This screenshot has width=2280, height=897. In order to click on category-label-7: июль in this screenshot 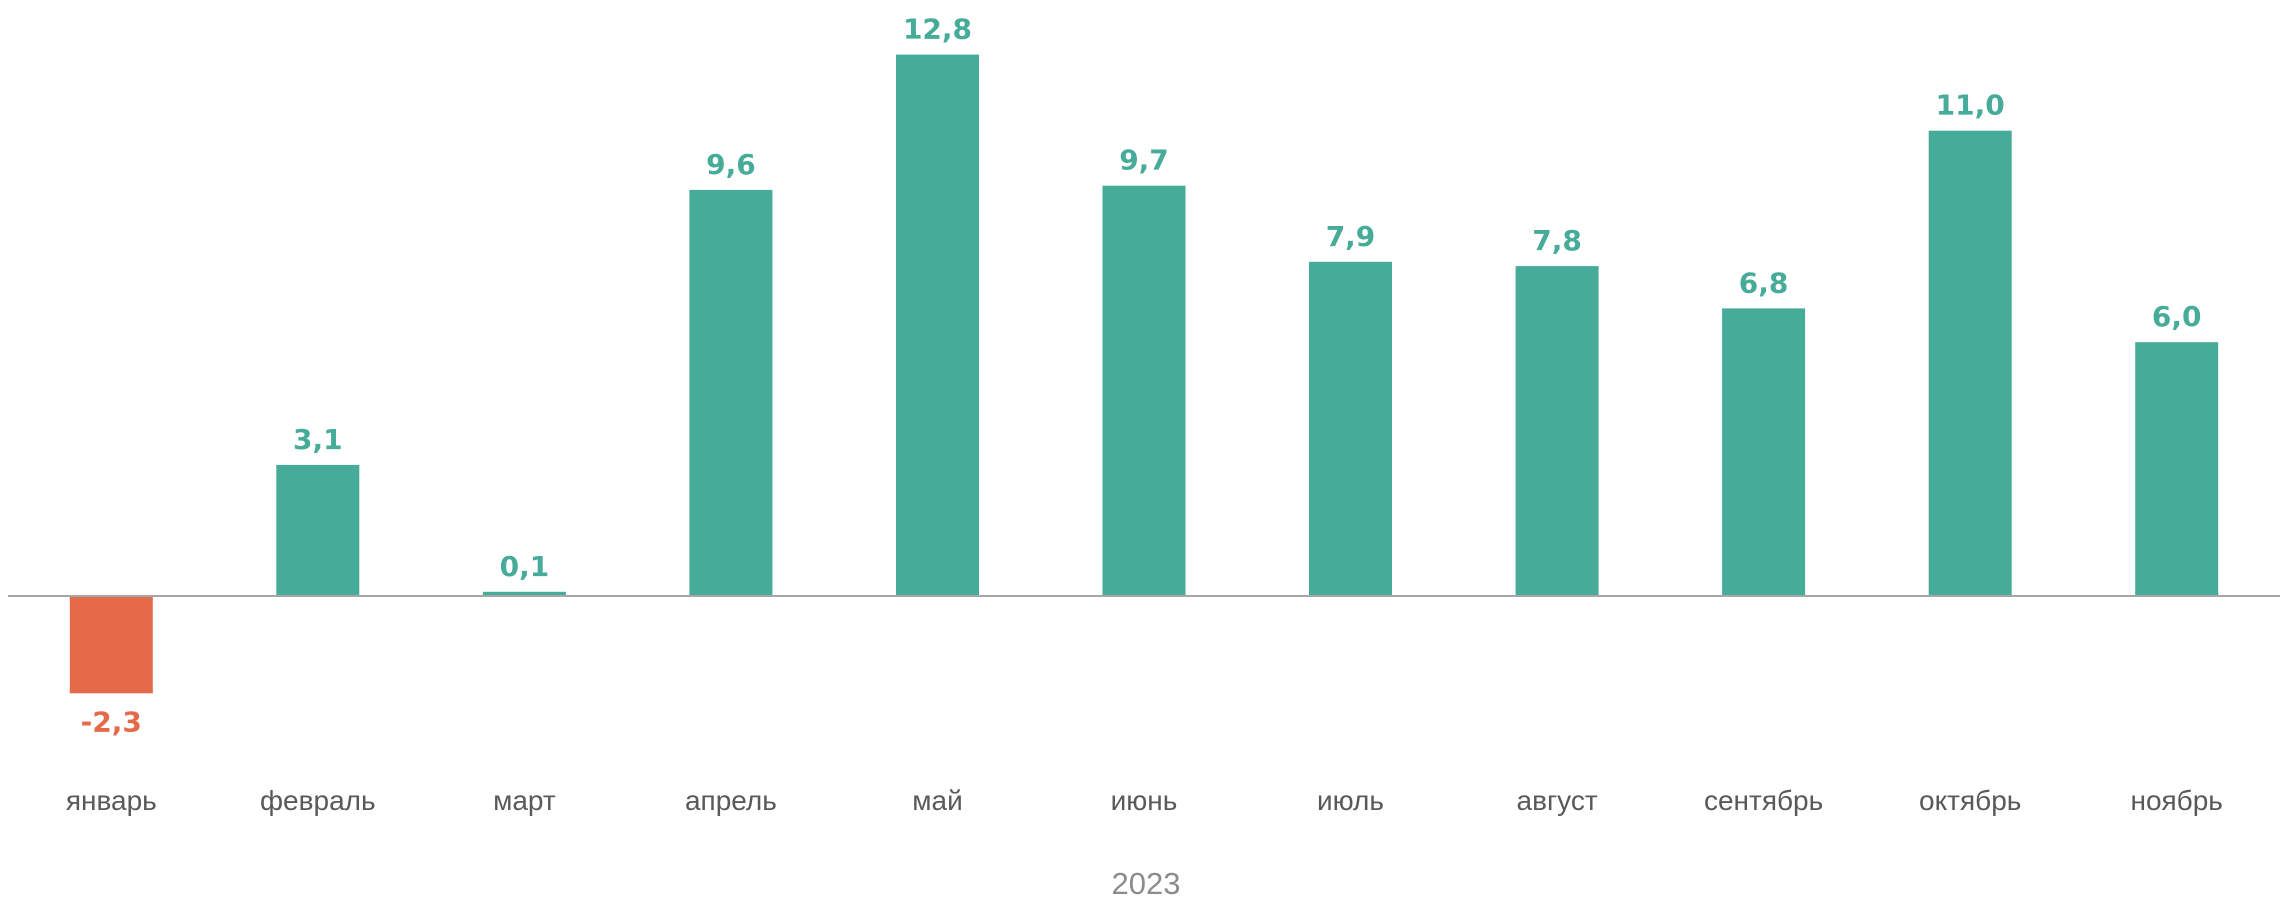, I will do `click(1350, 800)`.